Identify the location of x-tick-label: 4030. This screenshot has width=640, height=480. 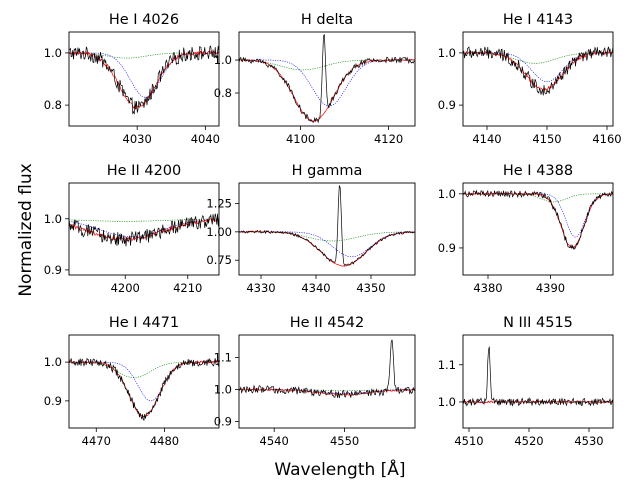
(137, 139).